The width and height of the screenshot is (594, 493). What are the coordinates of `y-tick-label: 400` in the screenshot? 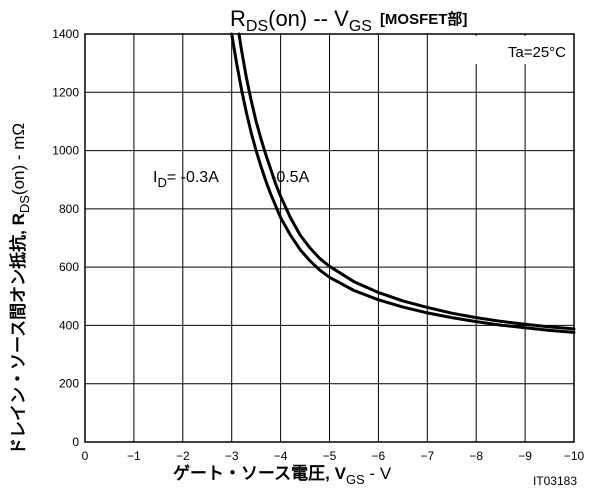 It's located at (69, 325).